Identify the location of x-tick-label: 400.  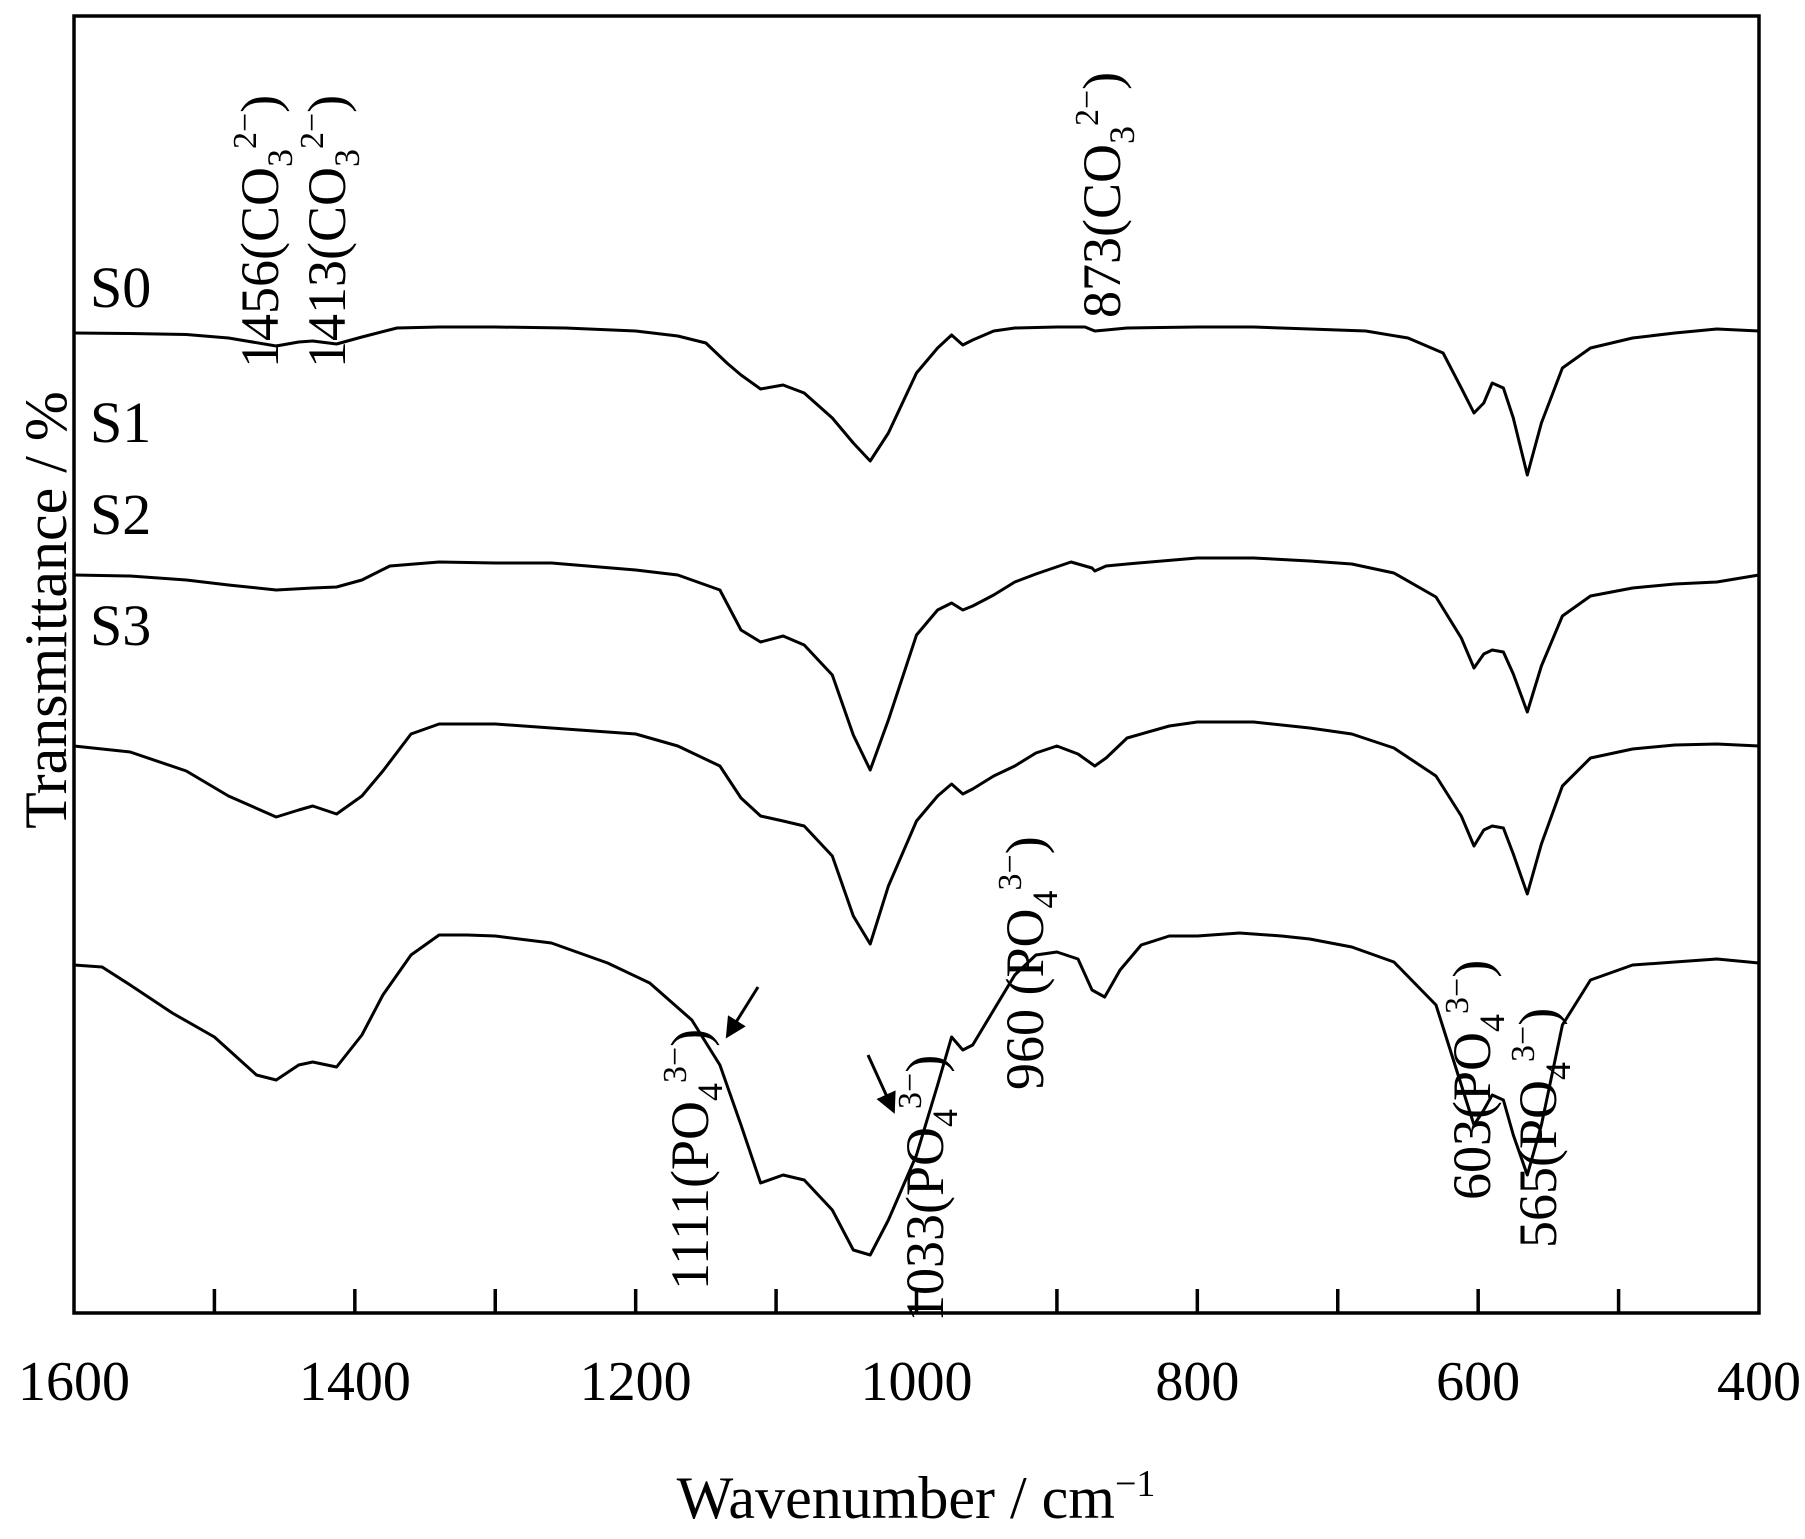
(1759, 1382).